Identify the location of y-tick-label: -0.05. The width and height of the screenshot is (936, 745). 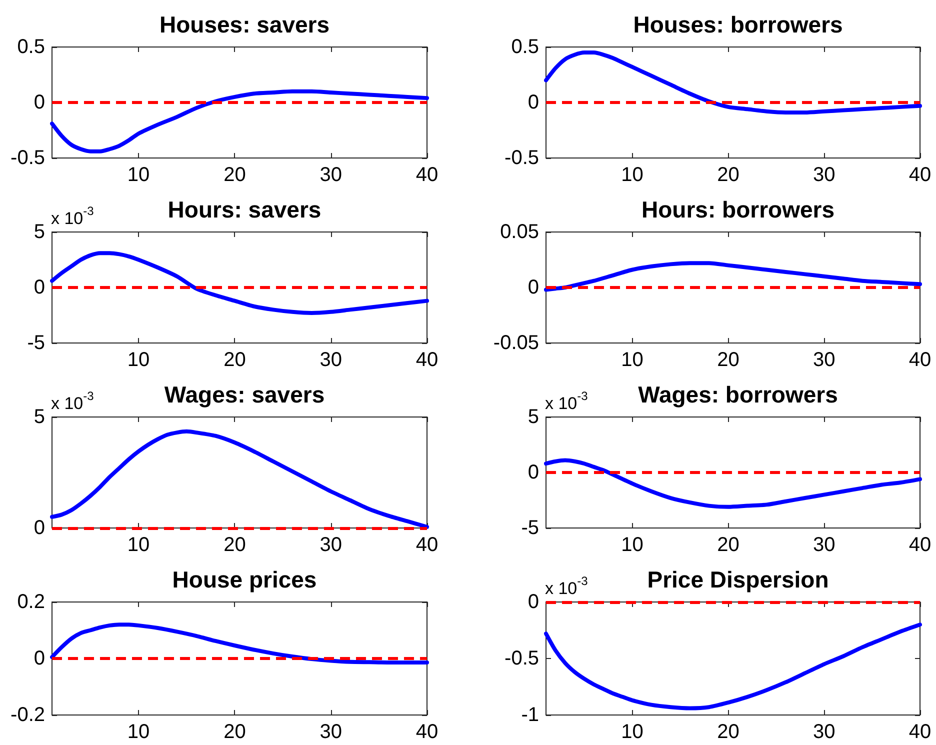
(516, 343).